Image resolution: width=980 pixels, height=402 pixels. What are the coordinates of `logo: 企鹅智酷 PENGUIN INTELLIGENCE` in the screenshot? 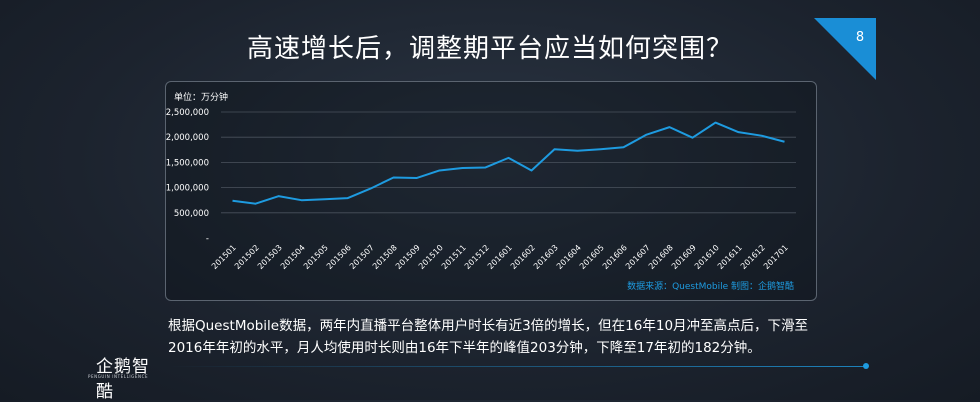 It's located at (121, 377).